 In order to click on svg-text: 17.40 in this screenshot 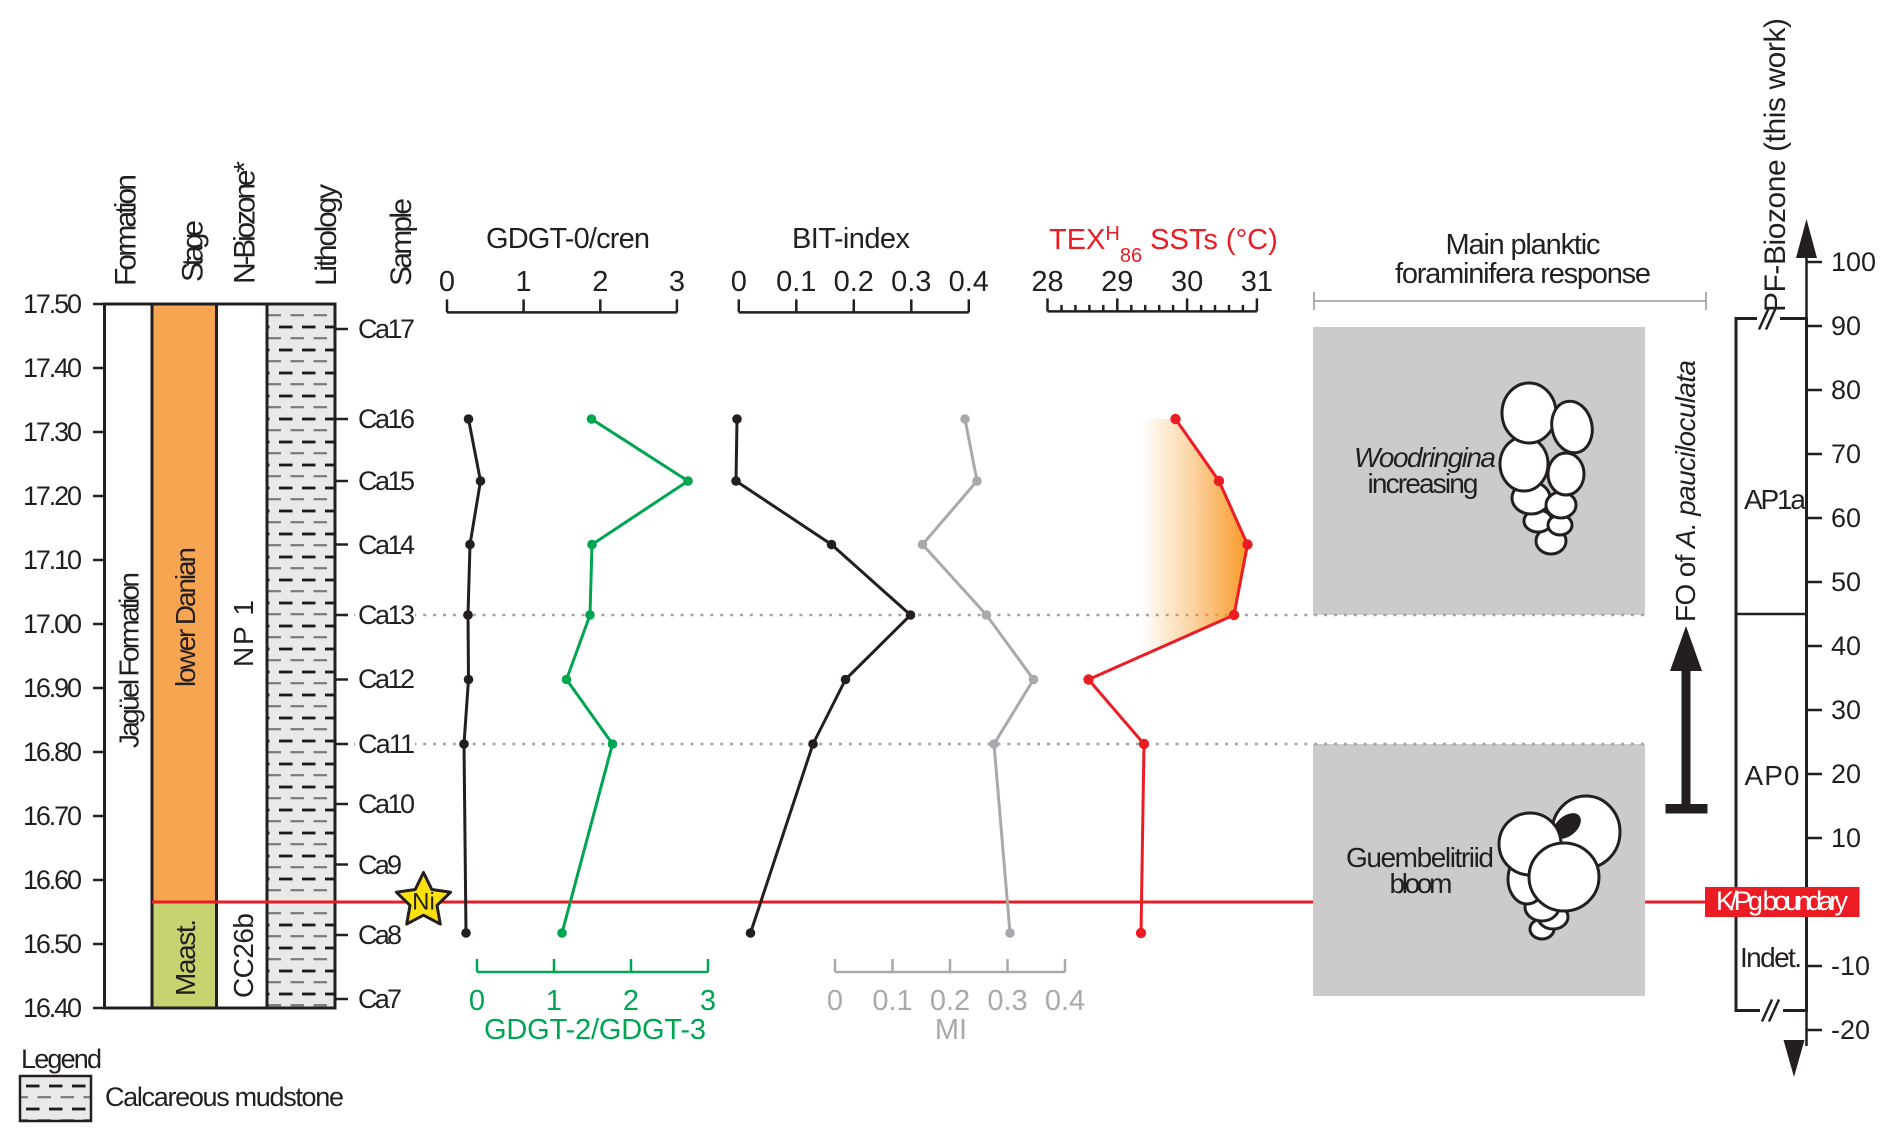, I will do `click(52, 368)`.